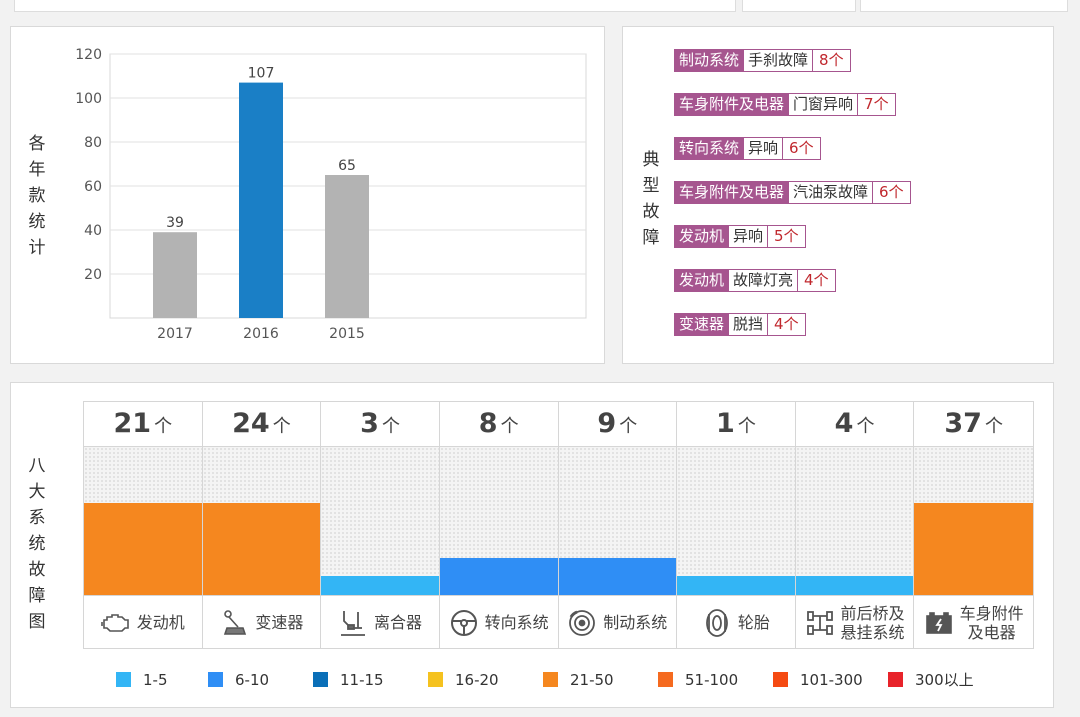  I want to click on system-name-cell: 制动系统, so click(617, 622).